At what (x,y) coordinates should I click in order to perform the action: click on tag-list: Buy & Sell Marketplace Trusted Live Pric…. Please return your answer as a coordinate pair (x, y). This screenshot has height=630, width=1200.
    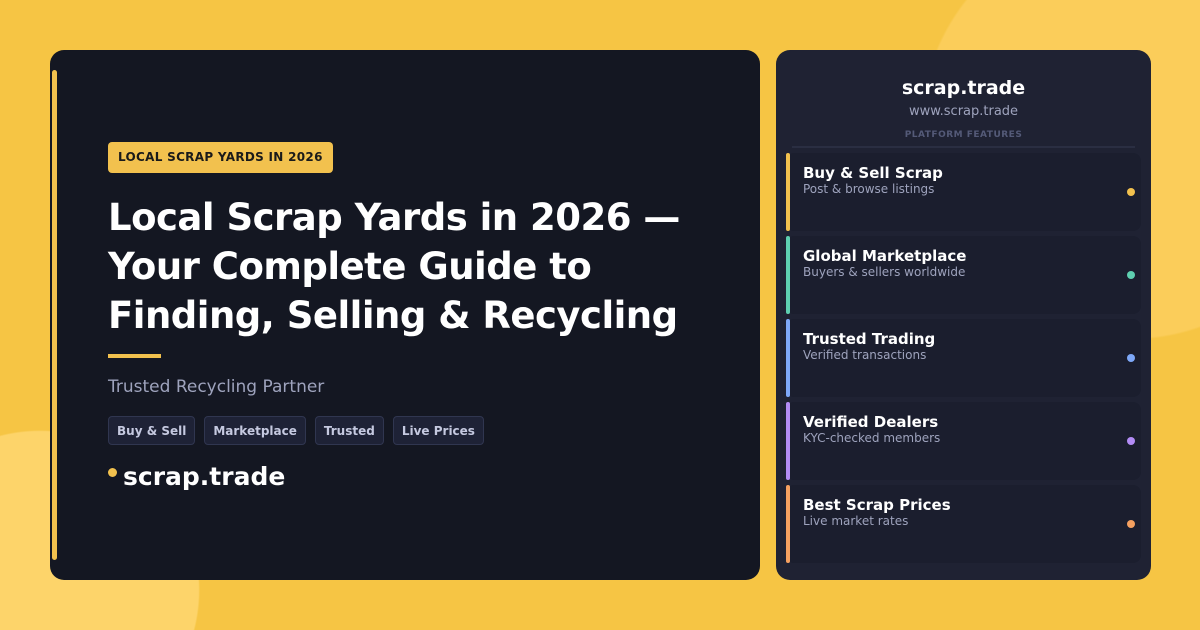
    Looking at the image, I should click on (296, 430).